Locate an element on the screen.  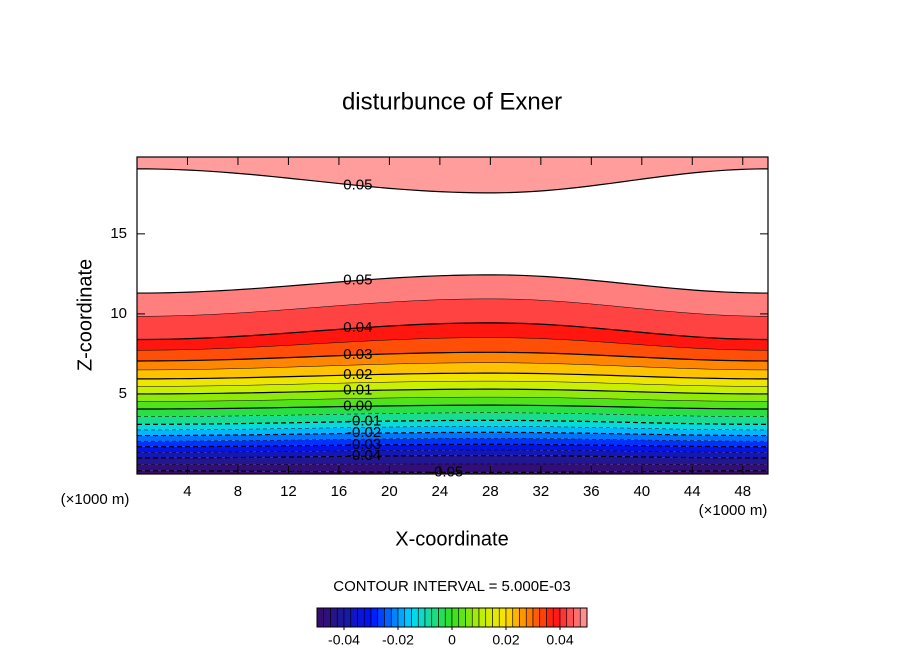
x-tick-label: 48 is located at coordinates (742, 491).